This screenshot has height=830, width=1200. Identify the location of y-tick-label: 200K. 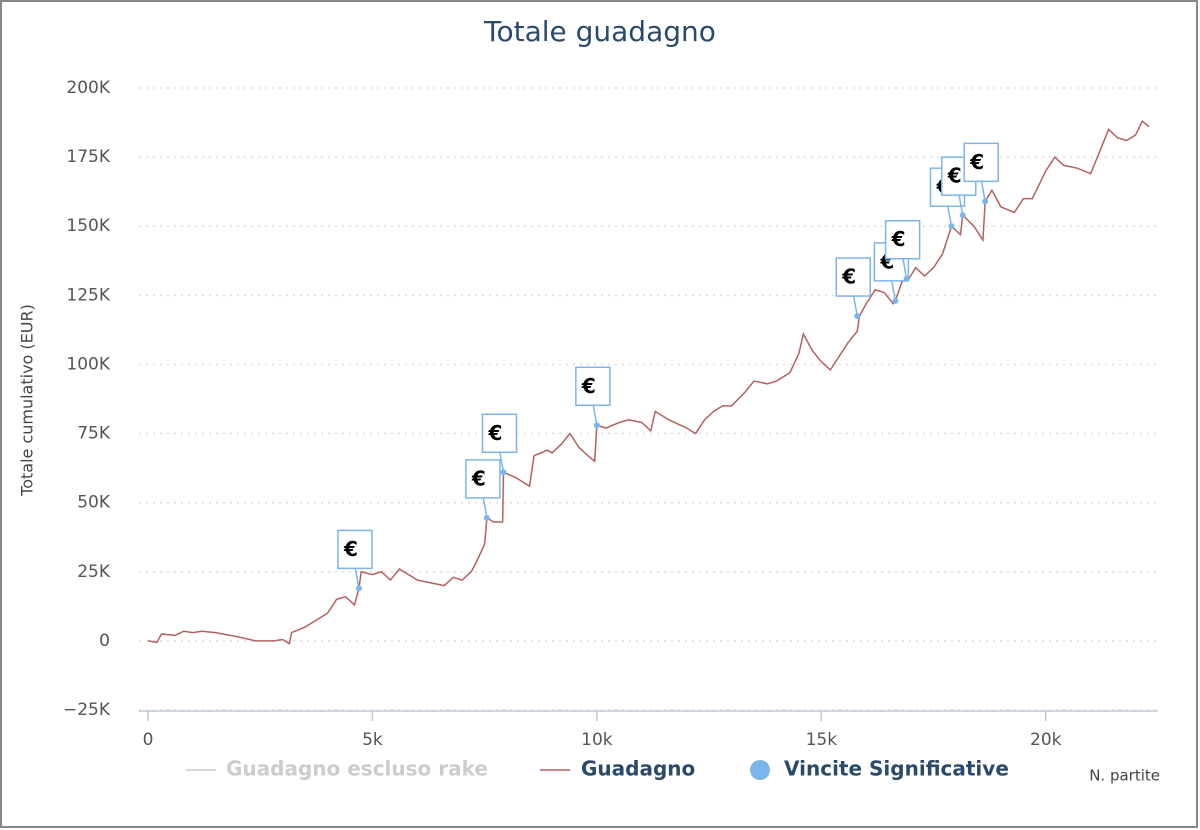
(88, 88).